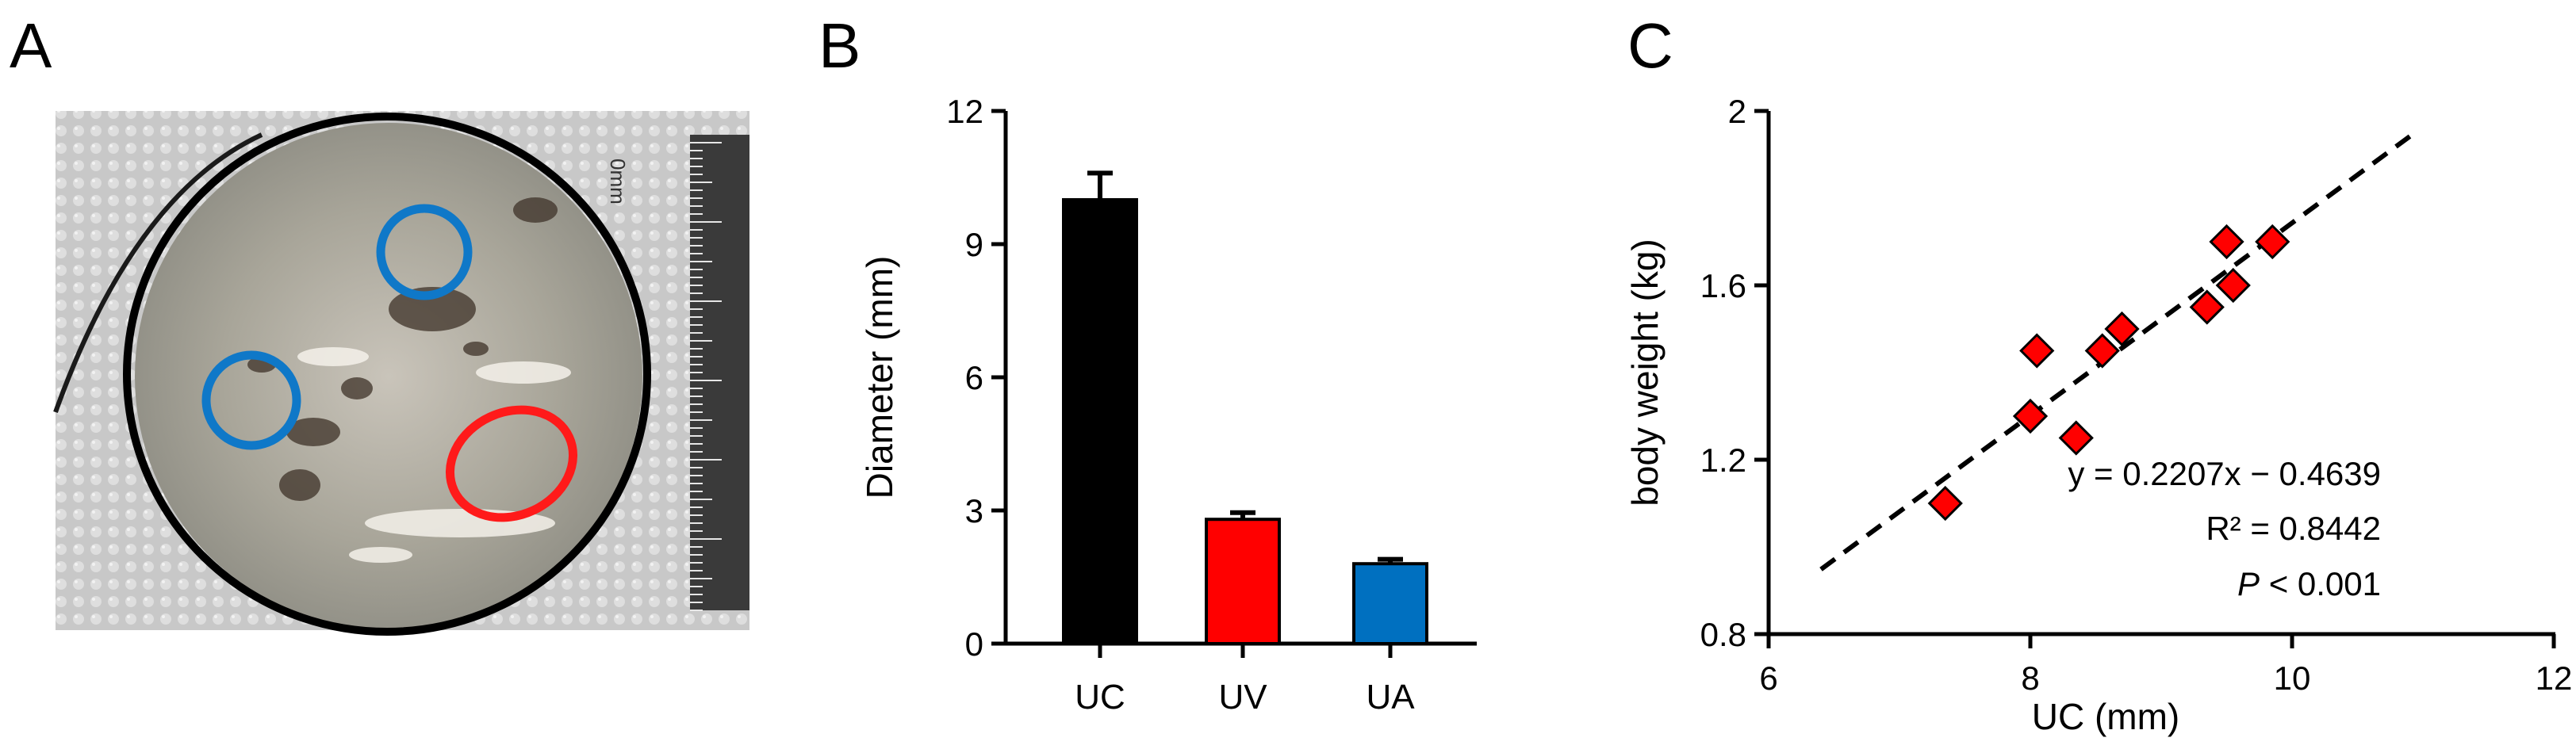  What do you see at coordinates (1645, 372) in the screenshot?
I see `scatter-y-label: body weight (kg)` at bounding box center [1645, 372].